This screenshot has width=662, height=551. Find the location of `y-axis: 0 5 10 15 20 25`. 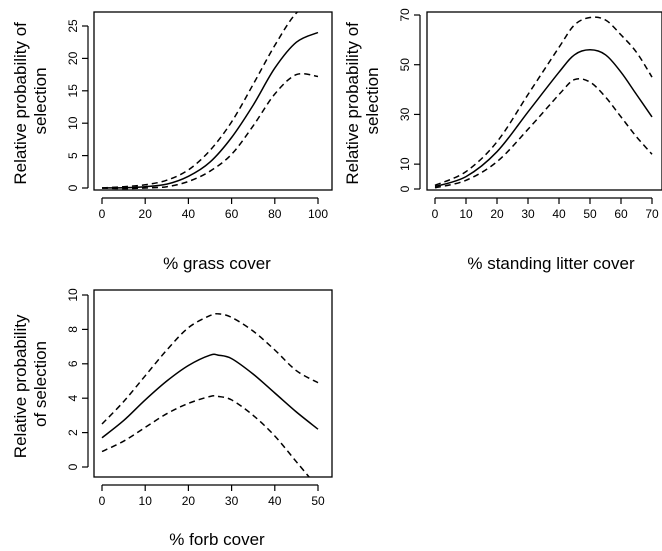

y-axis: 0 5 10 15 20 25 is located at coordinates (77, 105).